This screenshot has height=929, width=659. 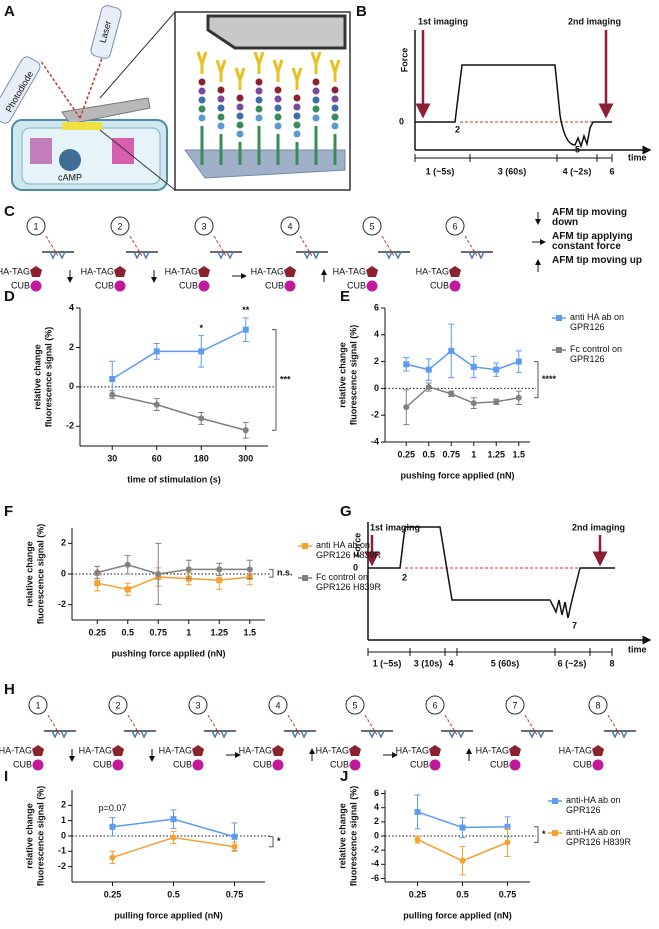 I want to click on zero-label: 0, so click(x=401, y=121).